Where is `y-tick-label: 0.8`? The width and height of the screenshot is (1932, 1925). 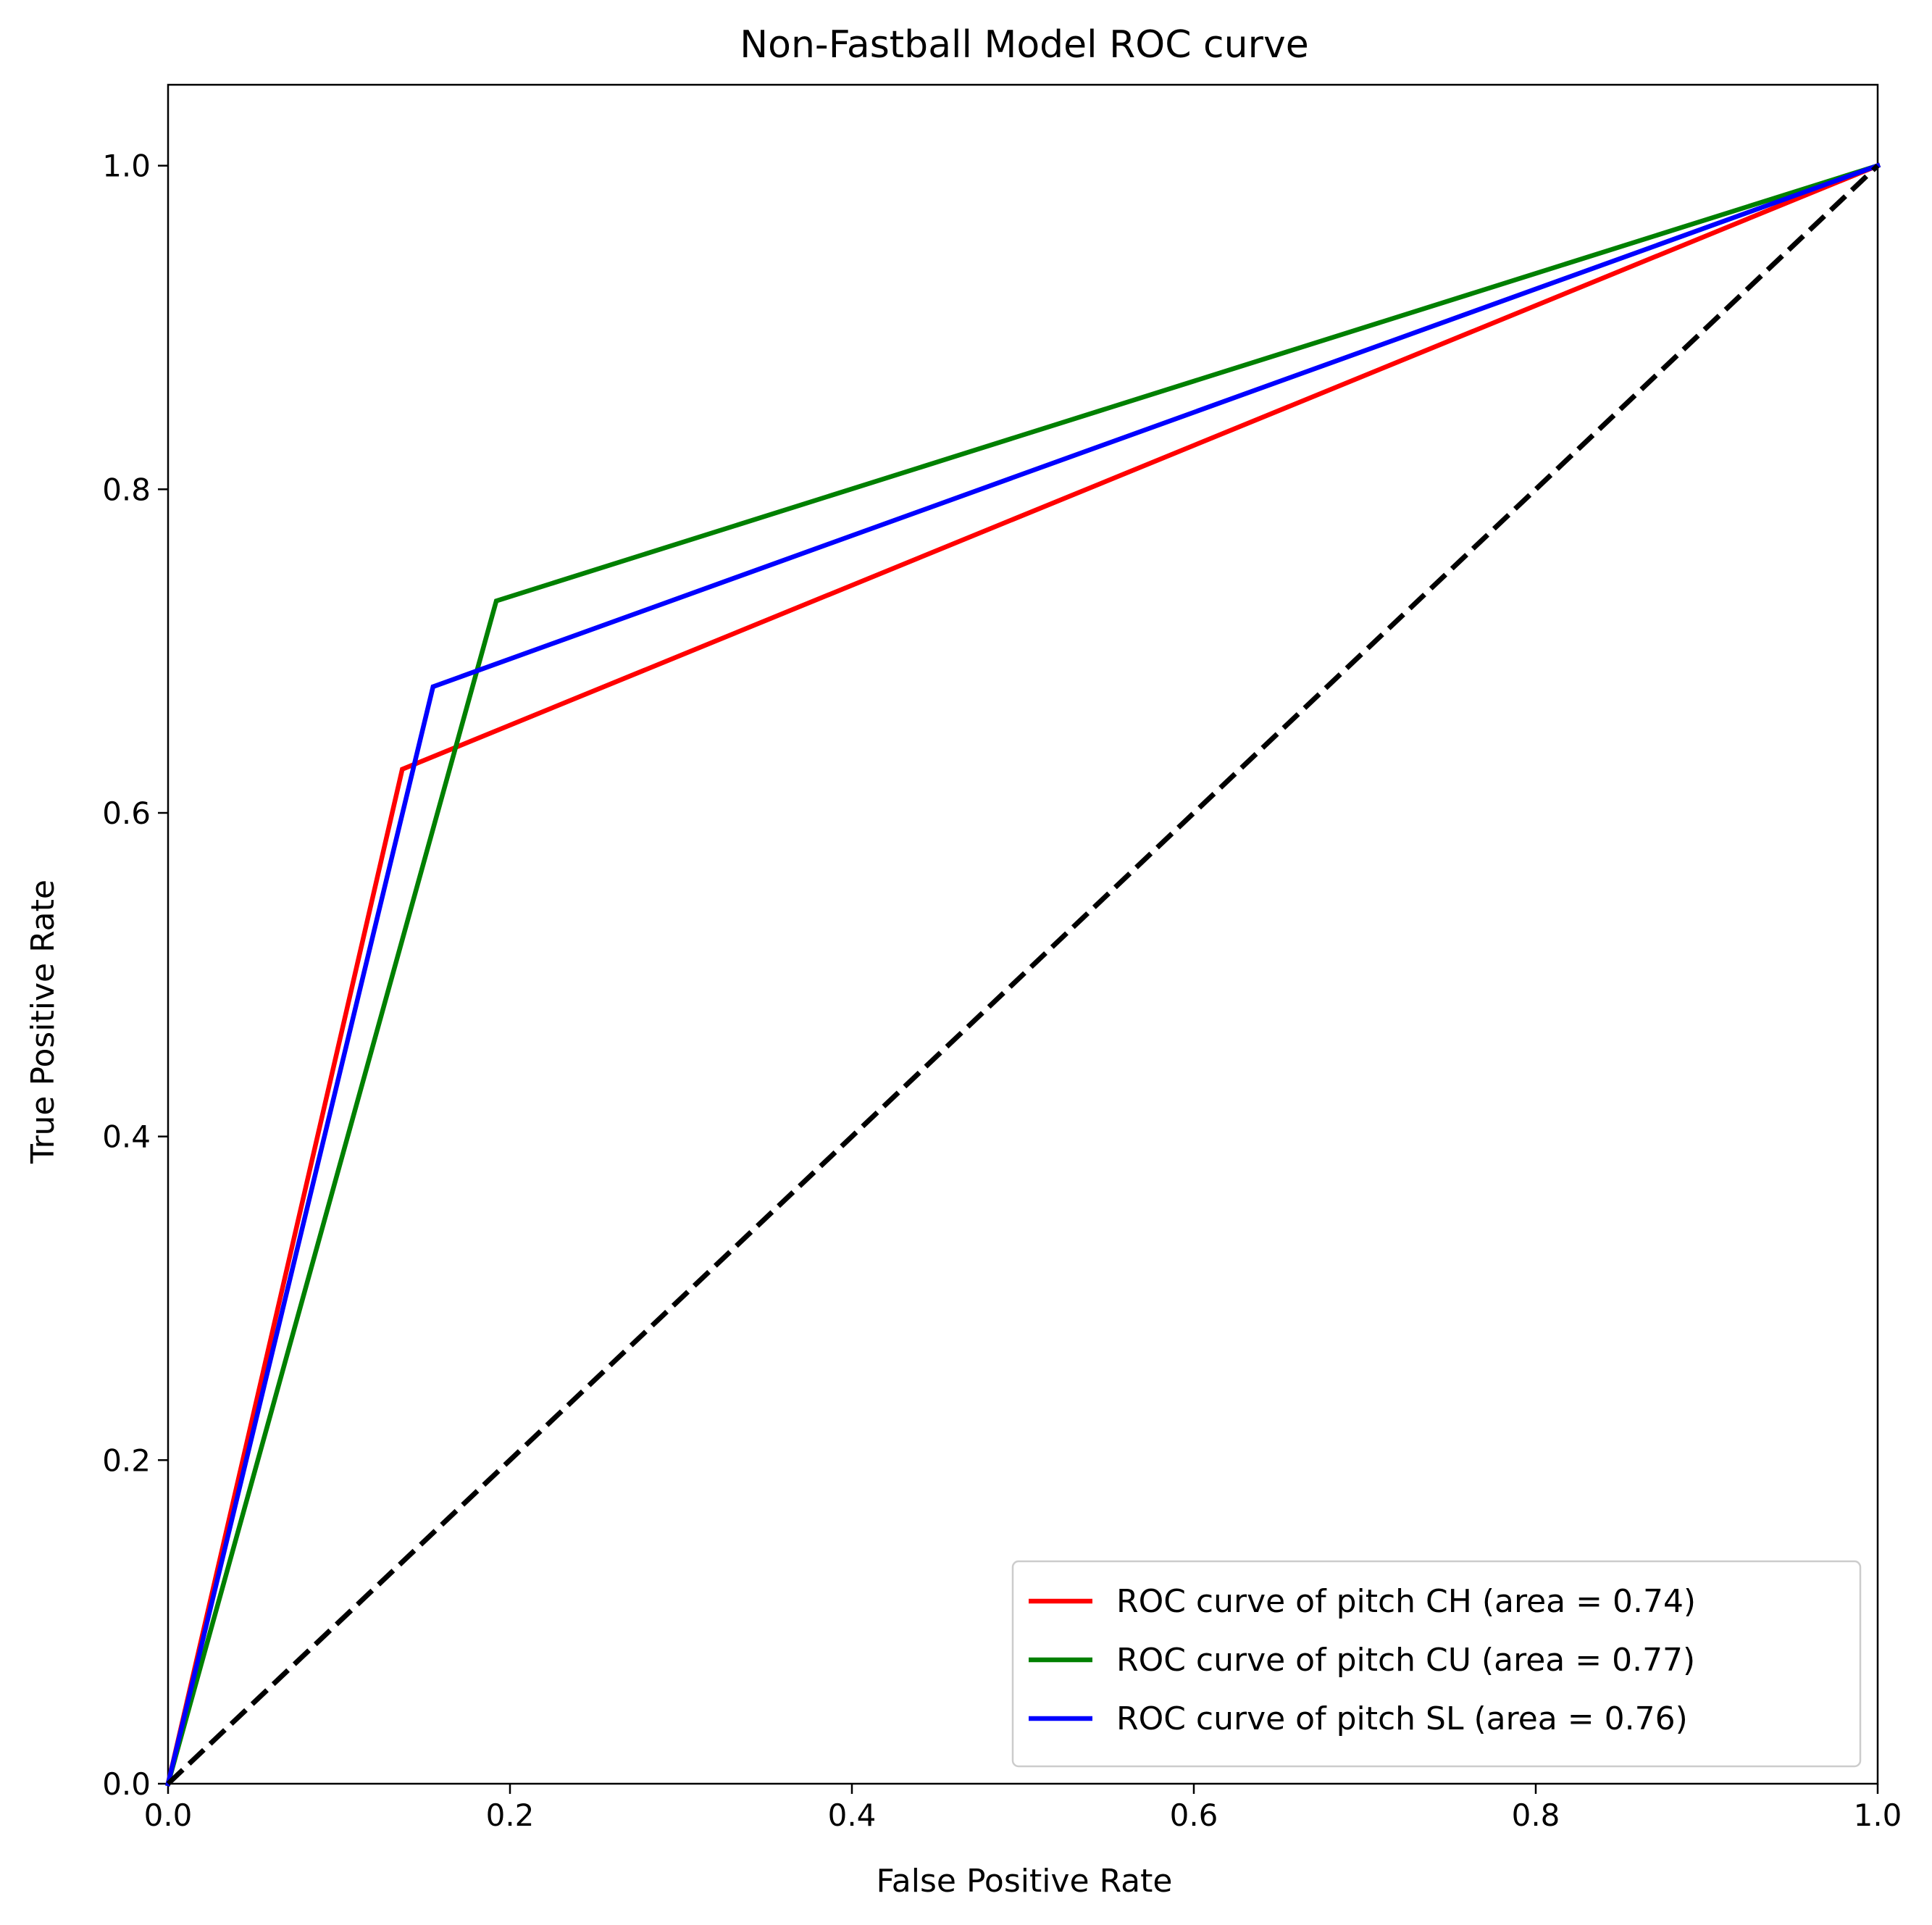
y-tick-label: 0.8 is located at coordinates (127, 489).